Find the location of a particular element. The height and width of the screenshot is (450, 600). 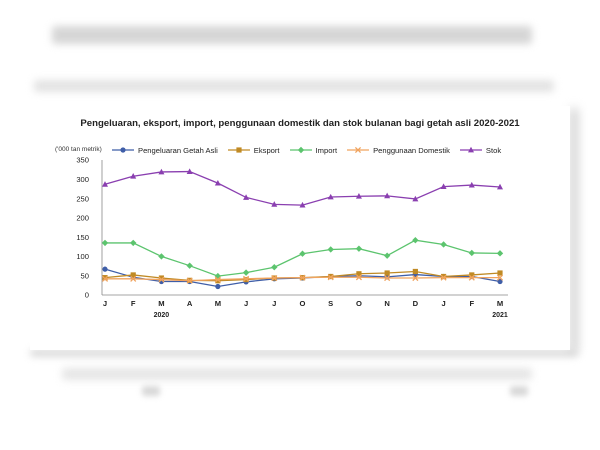

legend-label: Eksport is located at coordinates (266, 150).